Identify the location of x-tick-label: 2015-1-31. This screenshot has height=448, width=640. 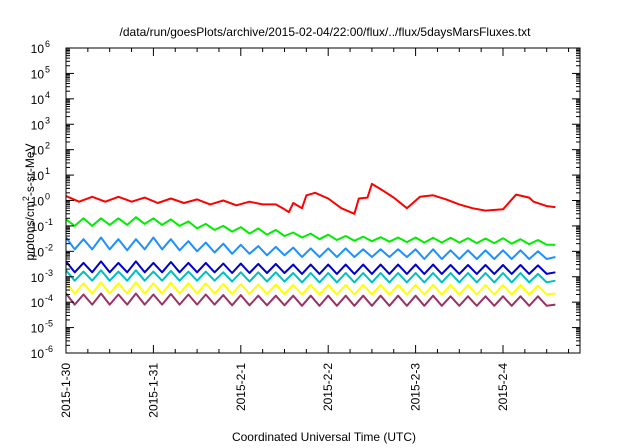
(153, 390).